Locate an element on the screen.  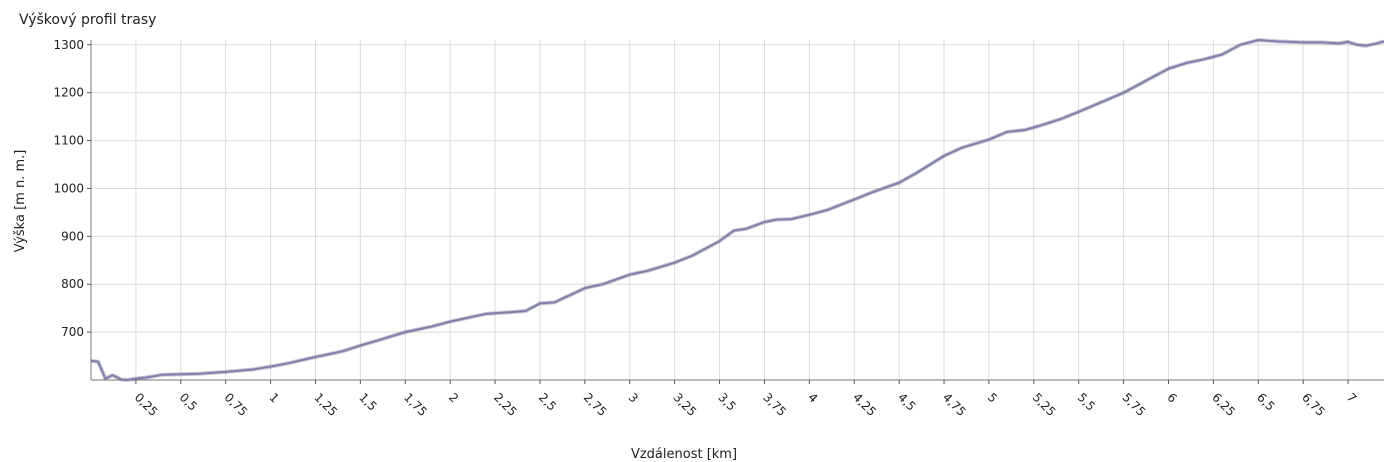
x-tick-label: 5 is located at coordinates (992, 397).